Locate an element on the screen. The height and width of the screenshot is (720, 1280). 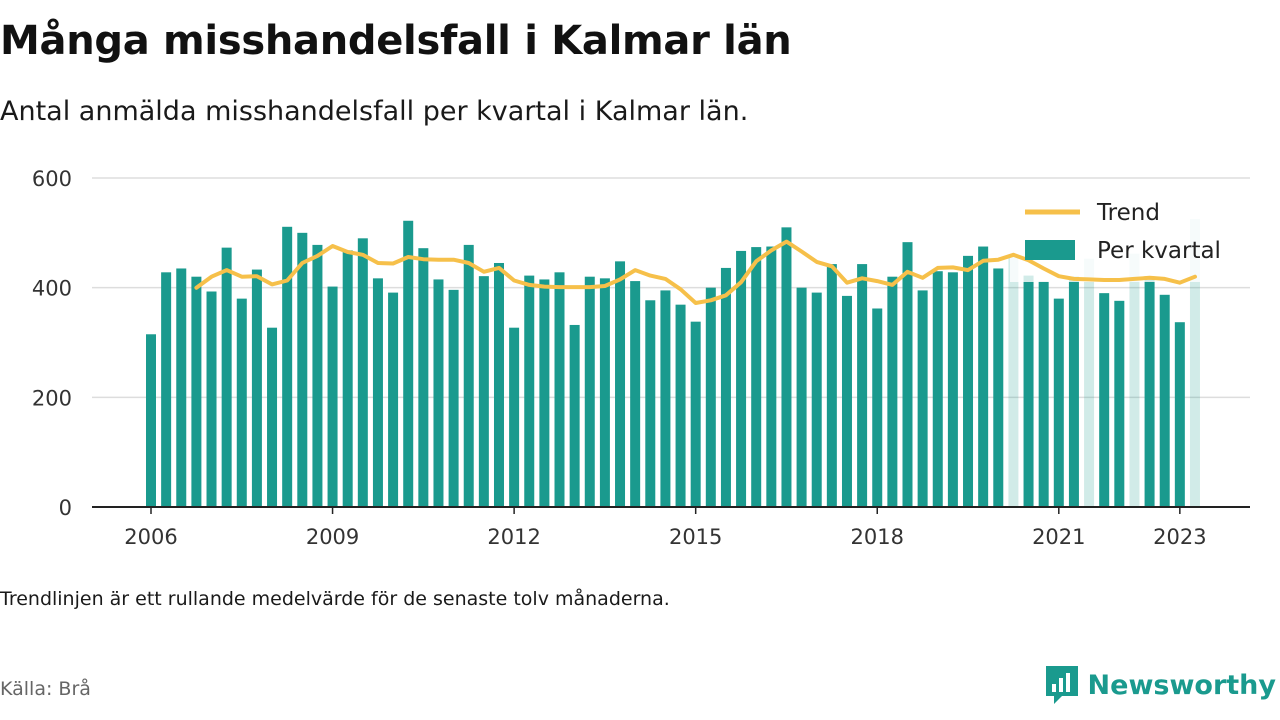
legend-bar-swatch is located at coordinates (1050, 250).